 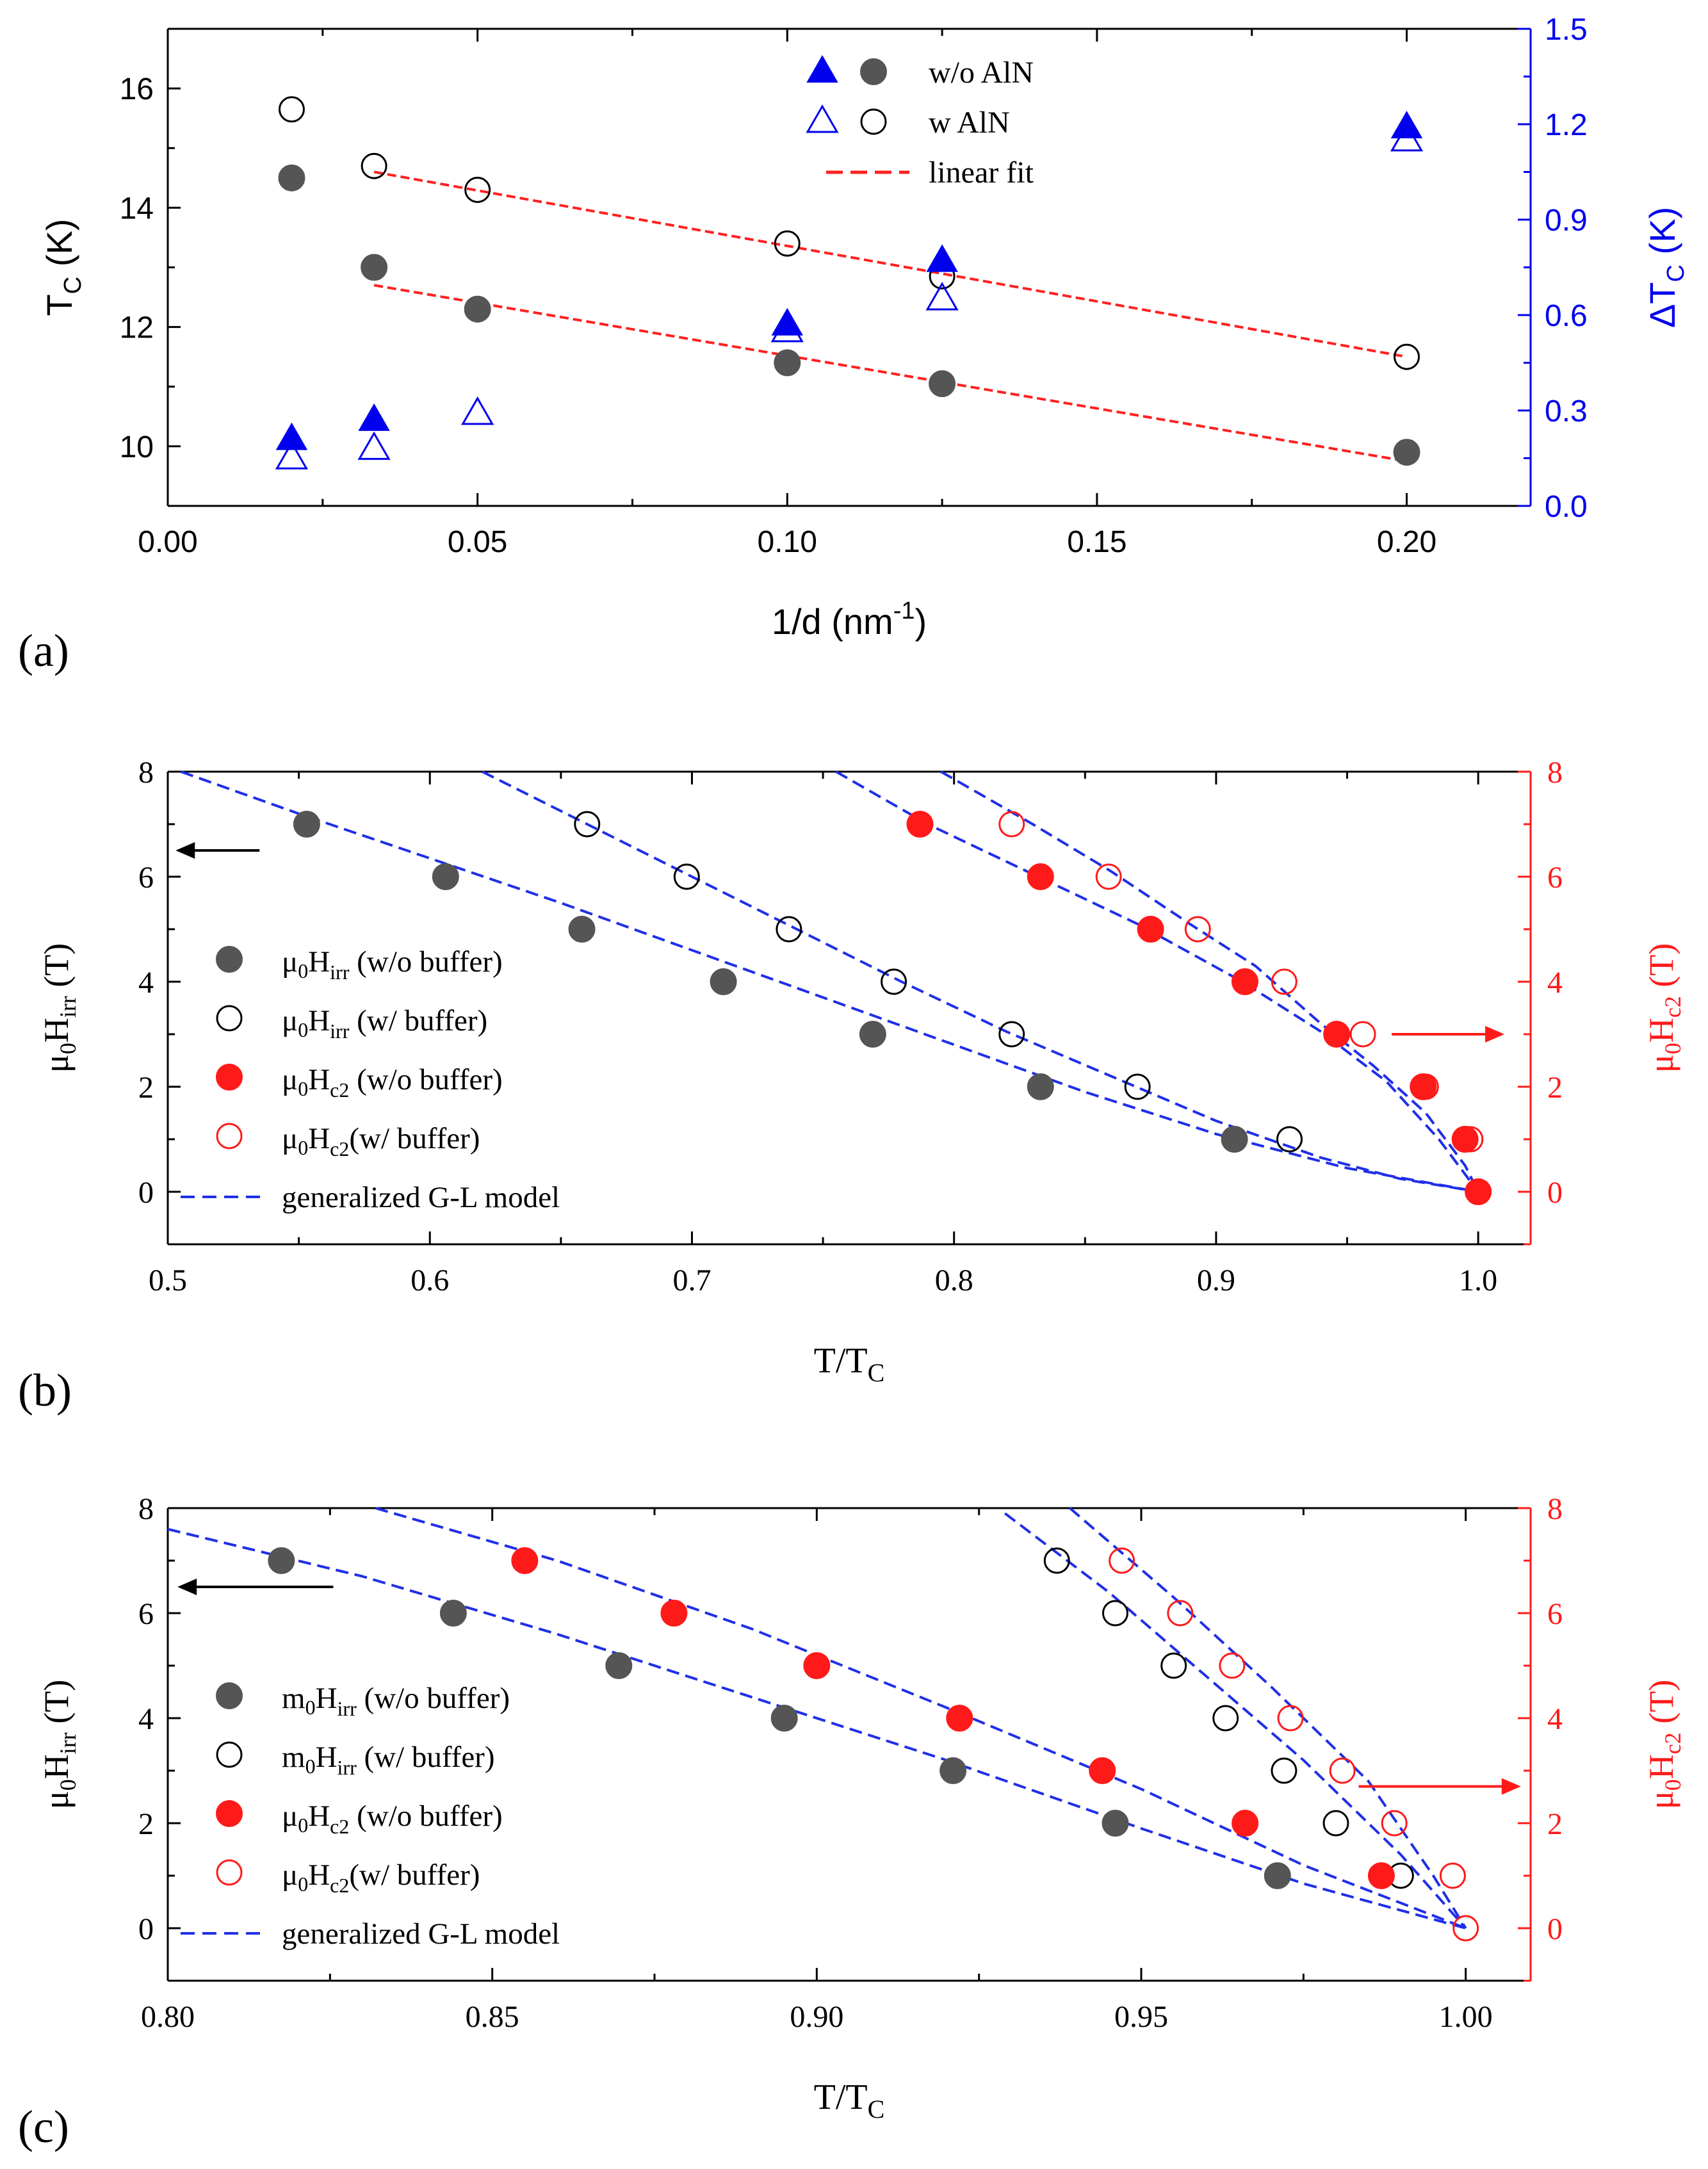 What do you see at coordinates (1555, 1929) in the screenshot?
I see `y2-tick-label: 0` at bounding box center [1555, 1929].